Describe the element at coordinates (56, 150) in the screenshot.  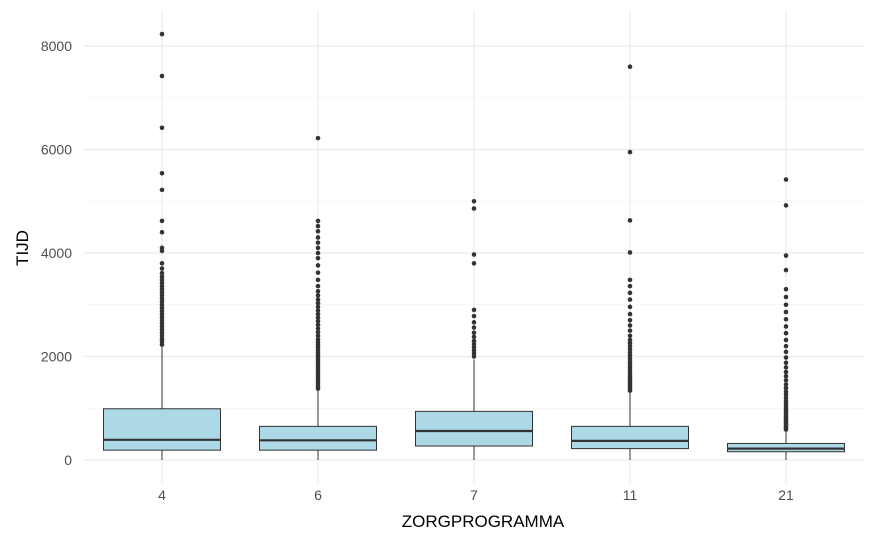
I see `y-tick-label: 6000` at that location.